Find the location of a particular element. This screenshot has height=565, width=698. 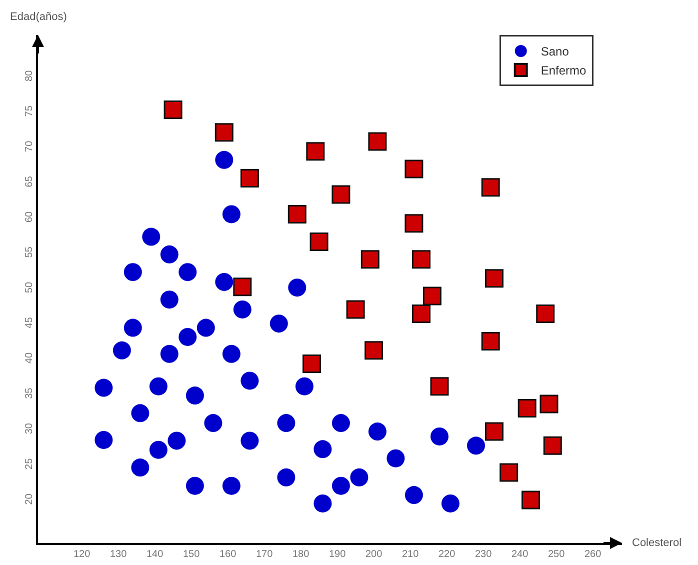

y-axis-title: Edad(años) is located at coordinates (38, 17).